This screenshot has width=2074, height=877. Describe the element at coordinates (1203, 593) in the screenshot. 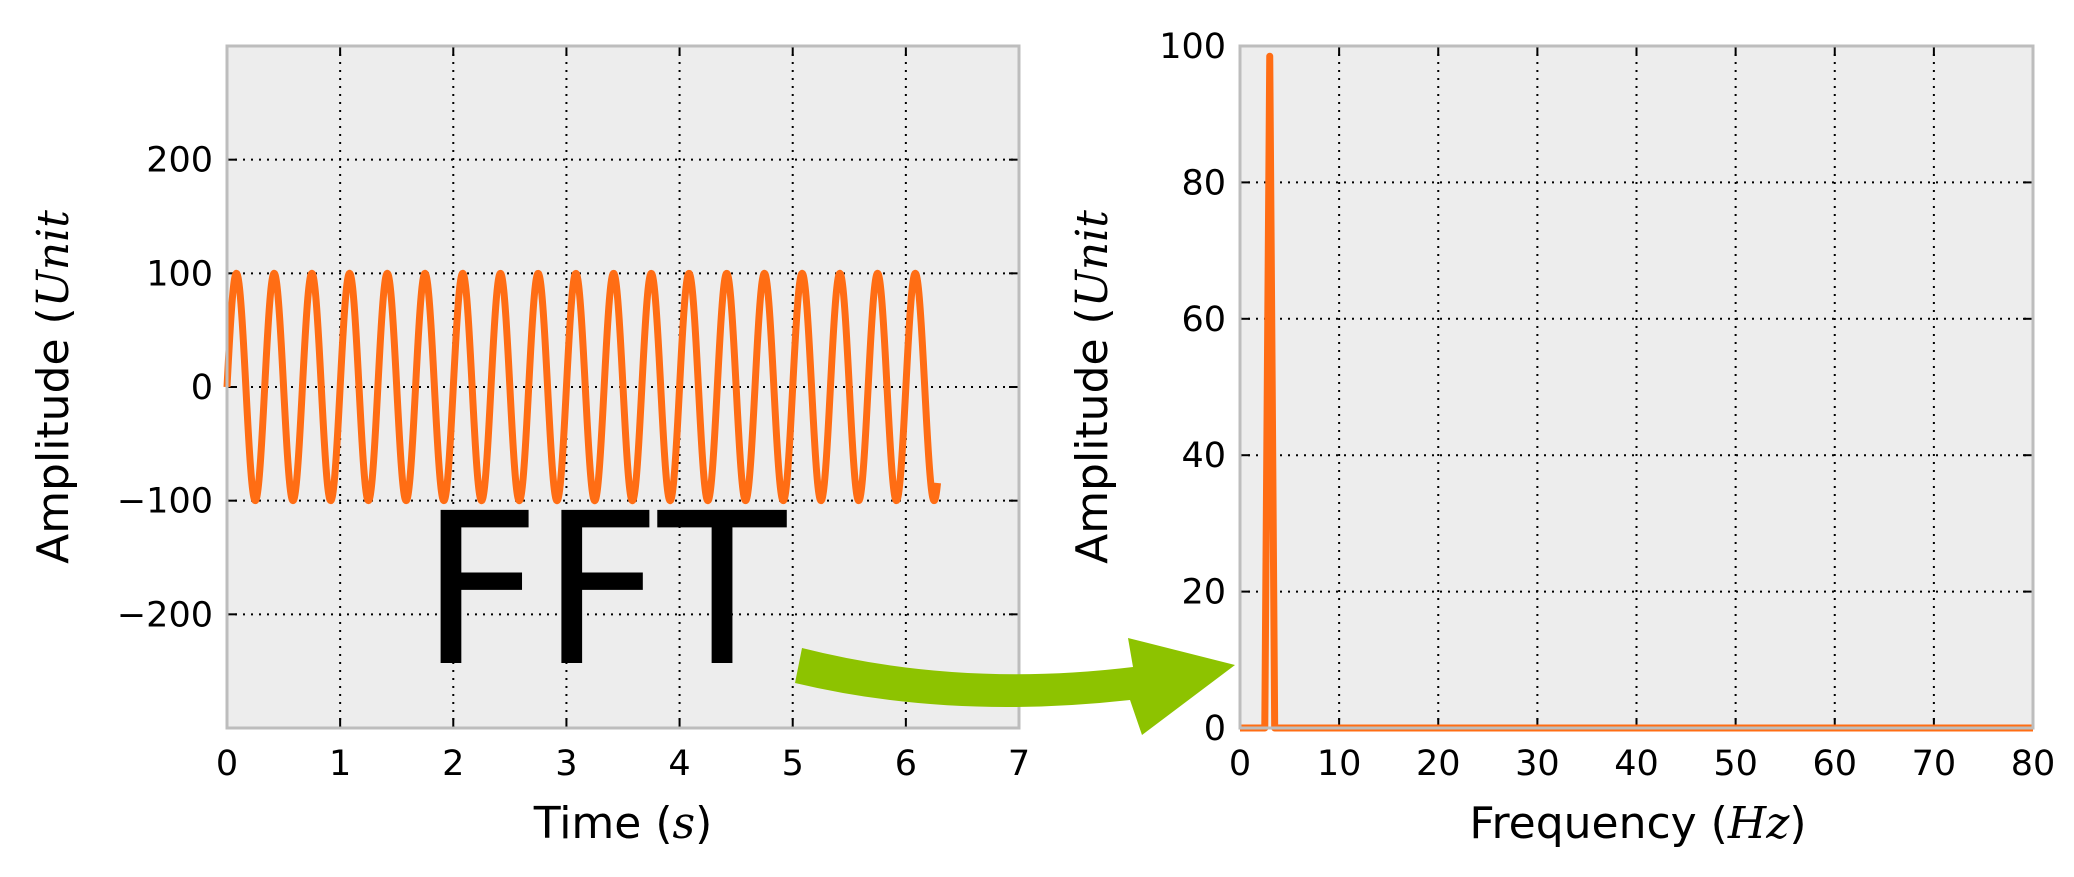

I see `y-tick-label: 20` at that location.